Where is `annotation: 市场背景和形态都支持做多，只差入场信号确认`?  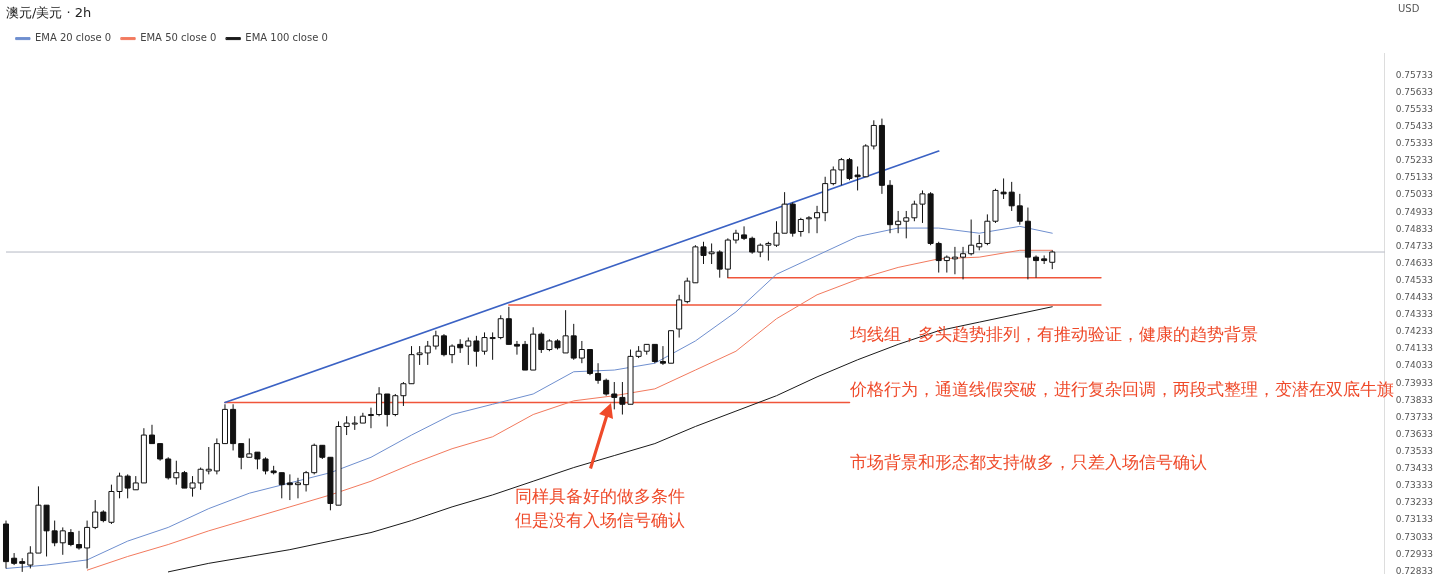
annotation: 市场背景和形态都支持做多，只差入场信号确认 is located at coordinates (1028, 462).